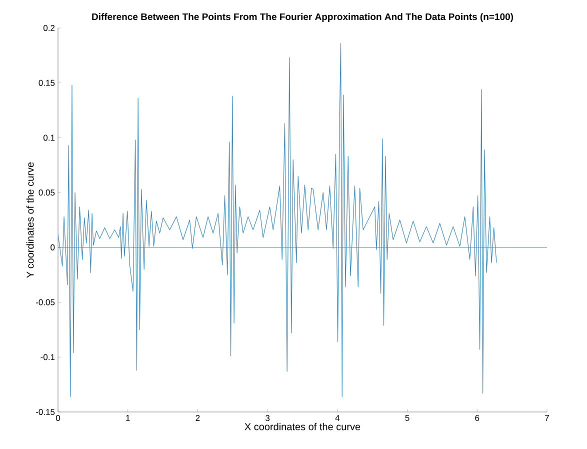 Image resolution: width=587 pixels, height=449 pixels. What do you see at coordinates (47, 357) in the screenshot?
I see `y-tick-label: -0.1` at bounding box center [47, 357].